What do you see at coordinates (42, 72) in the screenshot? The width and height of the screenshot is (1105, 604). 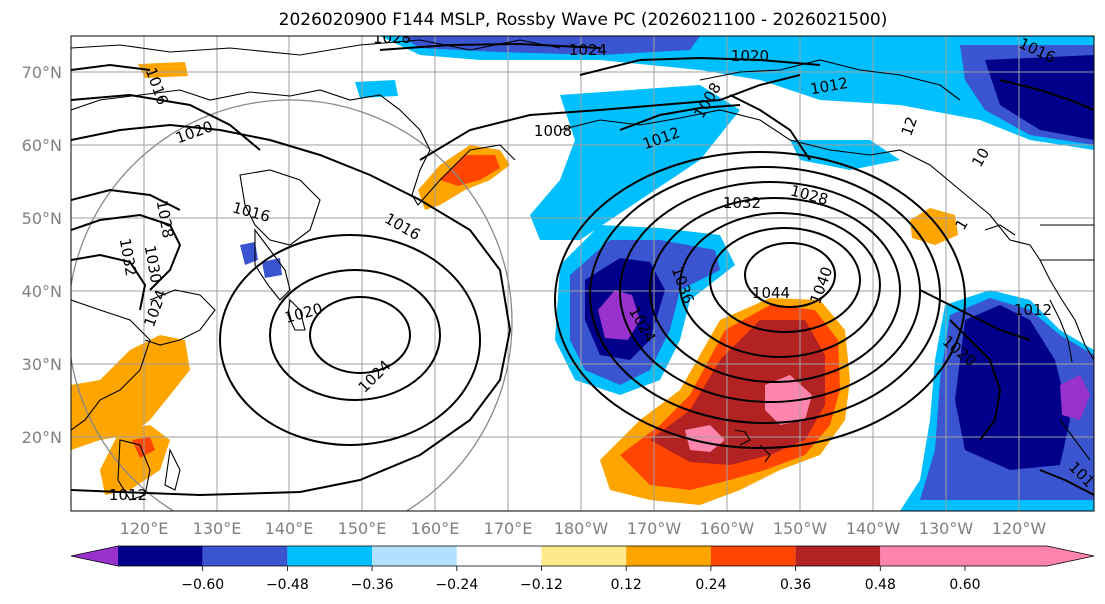 I see `lat-label: 70°N` at bounding box center [42, 72].